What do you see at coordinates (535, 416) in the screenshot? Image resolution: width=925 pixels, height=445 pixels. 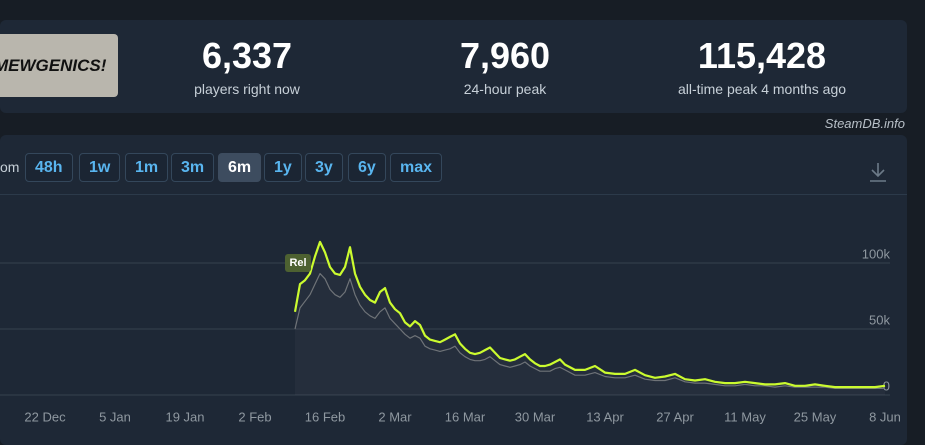 I see `x-tick-label: 30 Mar` at bounding box center [535, 416].